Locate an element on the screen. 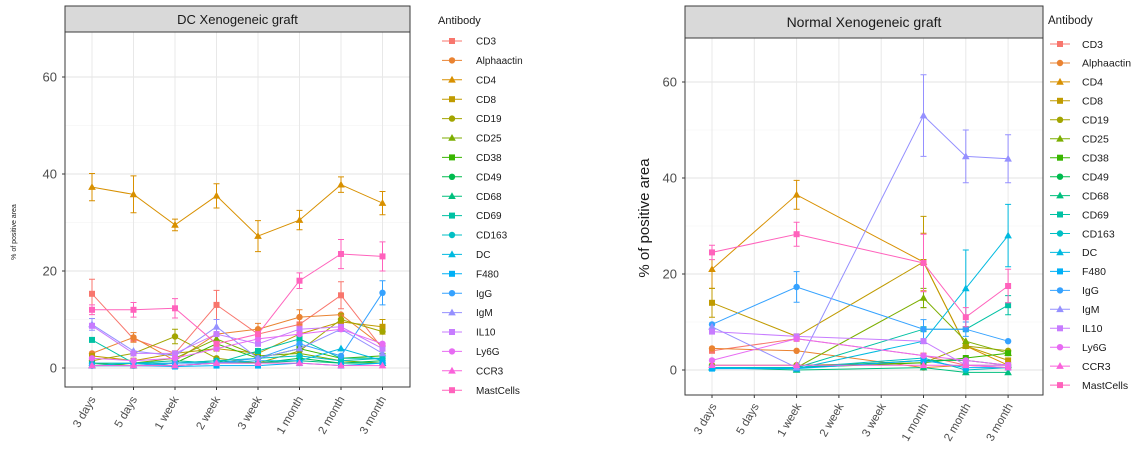 This screenshot has height=451, width=1146. normal-graft-legend-key-cd4 is located at coordinates (1060, 81).